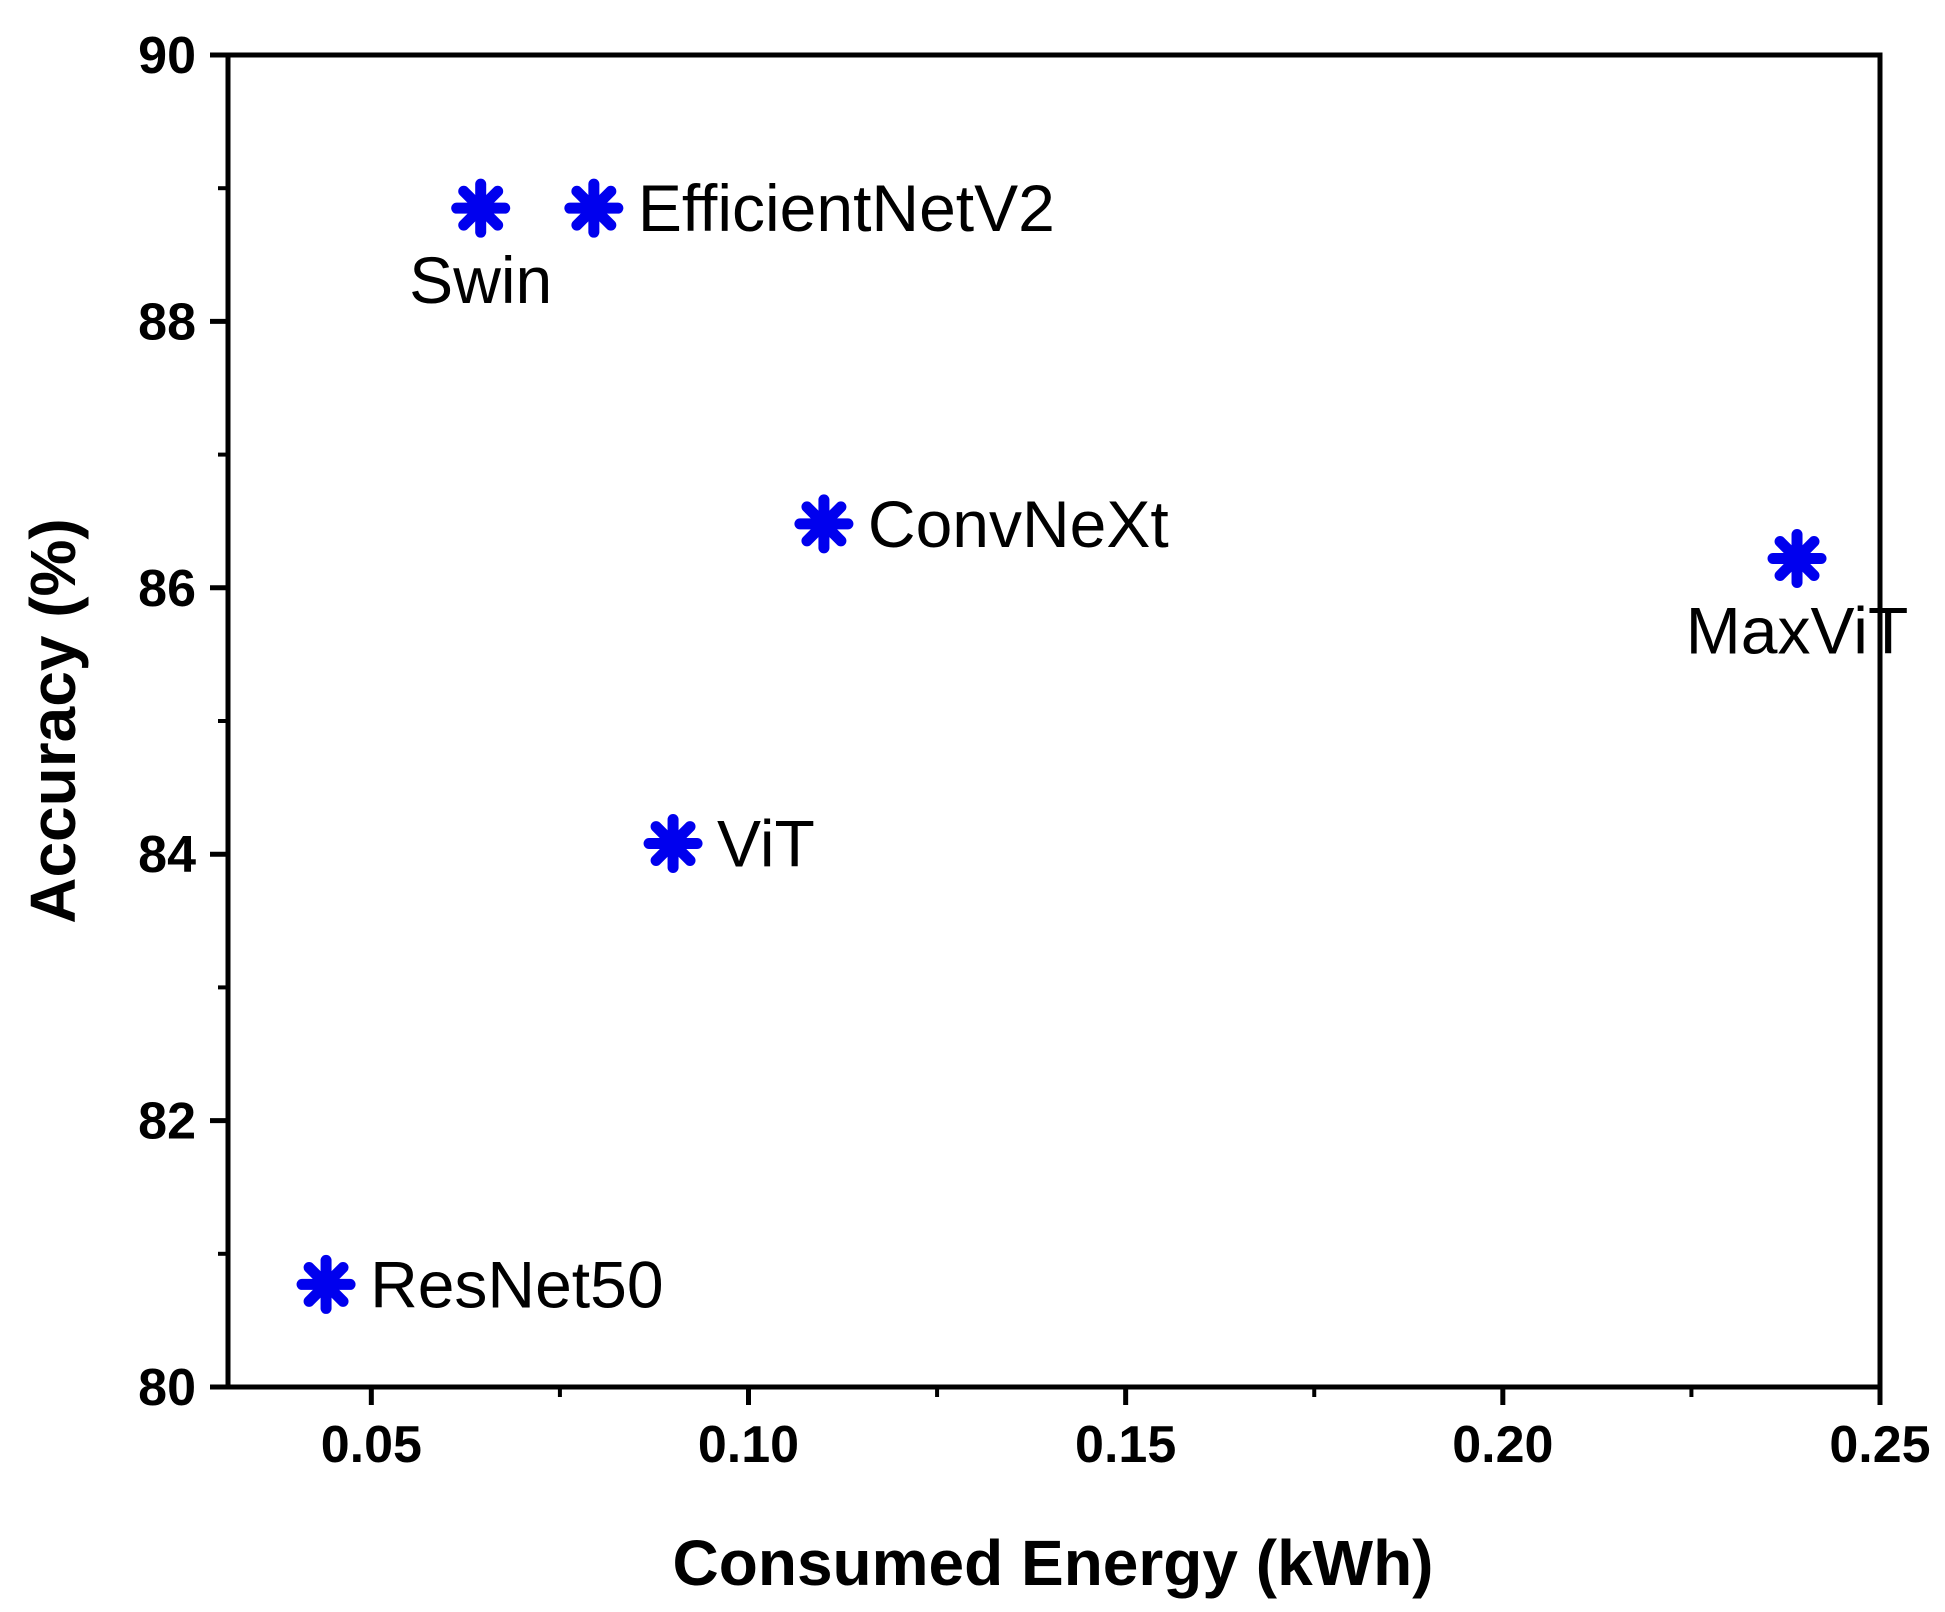 The width and height of the screenshot is (1945, 1612). I want to click on y-axis: 80 82 84 86 88 90, so click(183, 722).